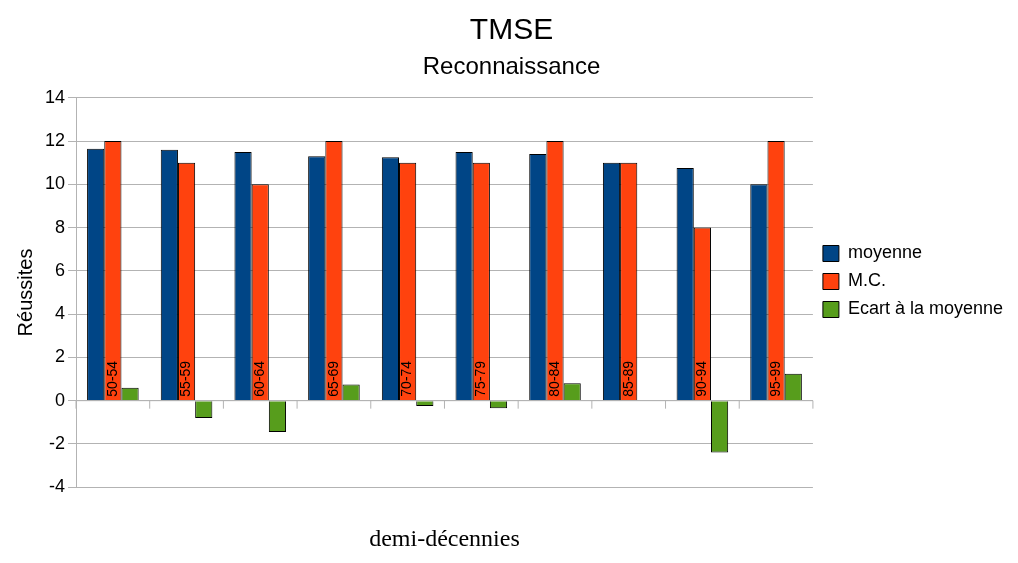  I want to click on y-tick-label: -2, so click(57, 442).